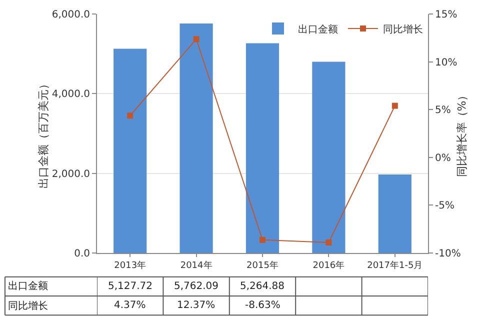 The height and width of the screenshot is (327, 493). I want to click on x-tick-label: 2014年, so click(196, 265).